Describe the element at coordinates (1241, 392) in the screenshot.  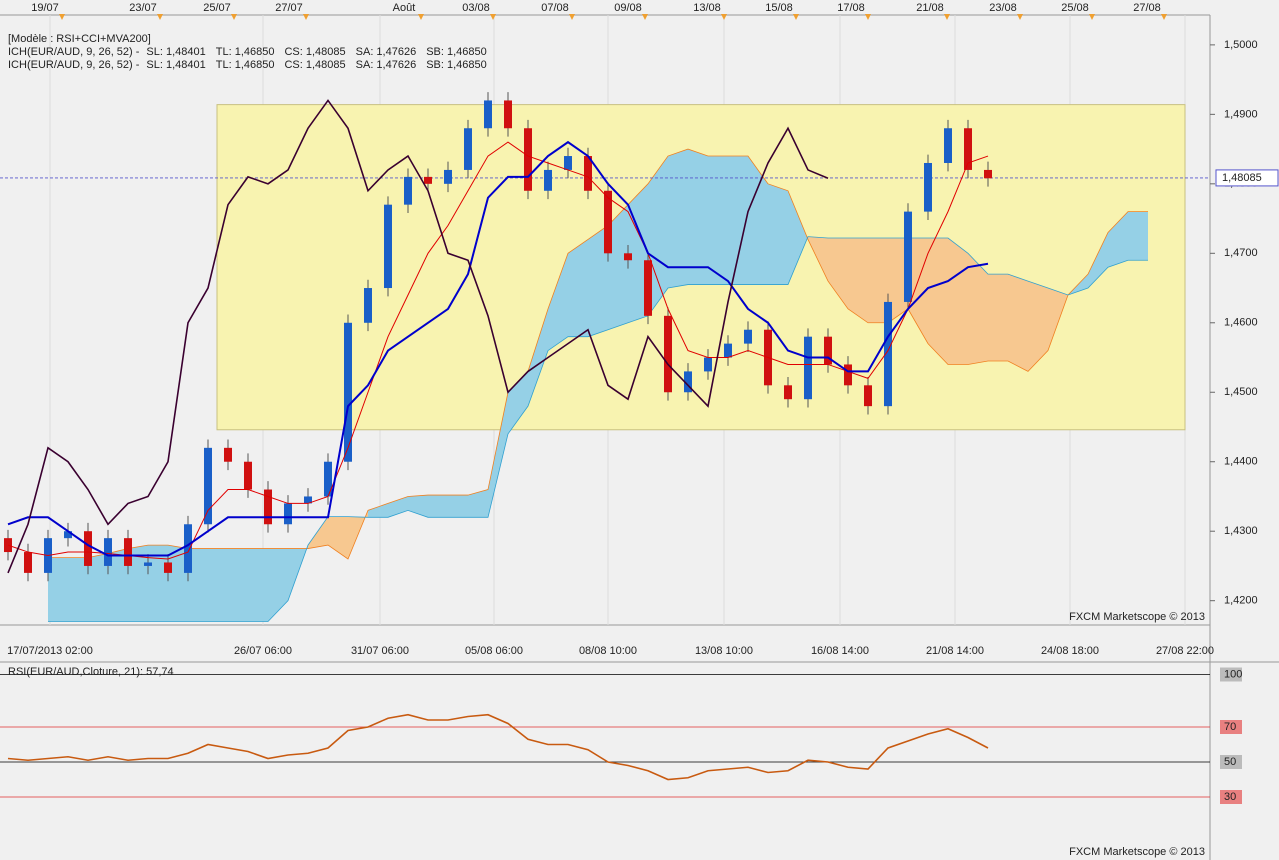
I see `y-tick-label: 1,4500` at that location.